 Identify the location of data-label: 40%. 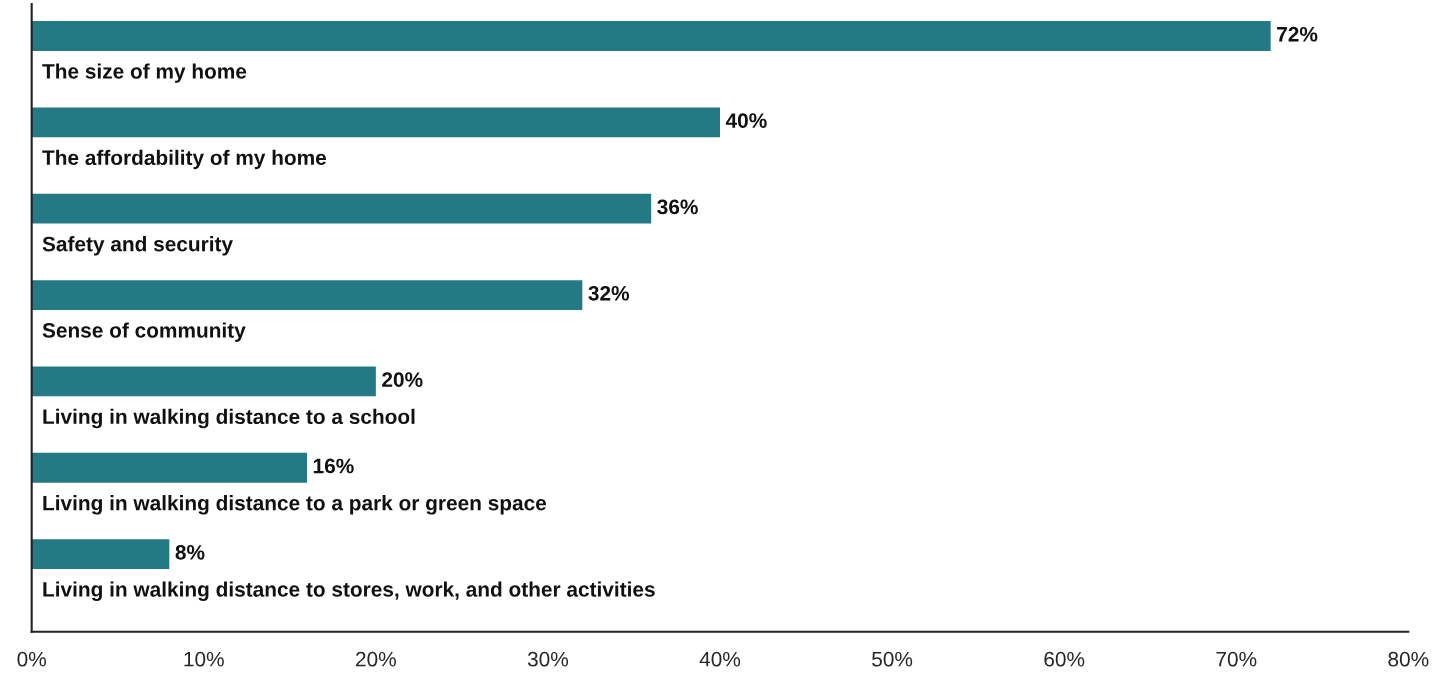
(746, 120).